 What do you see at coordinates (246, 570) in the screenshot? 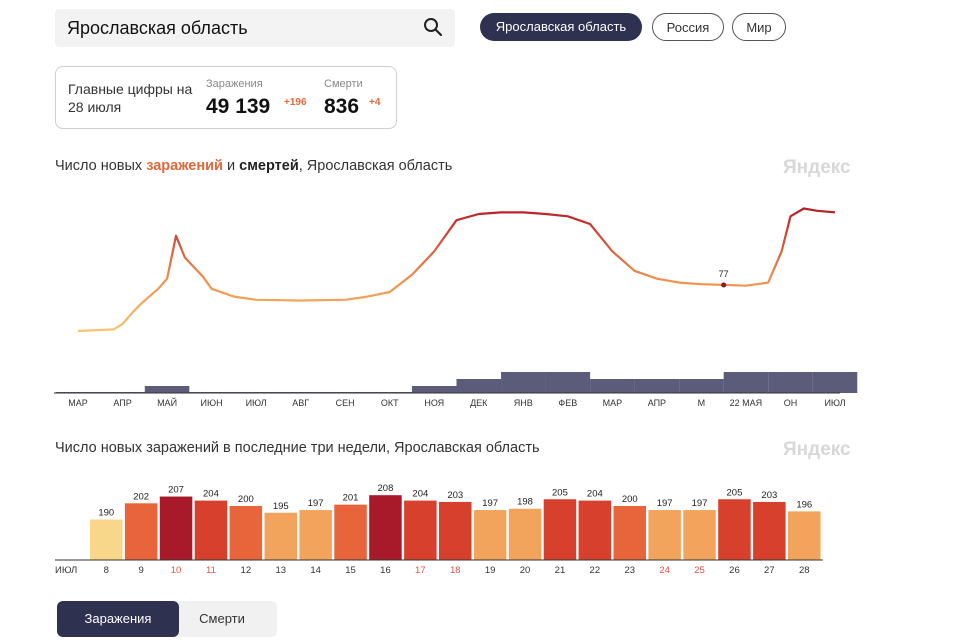
I see `category-label: 12` at bounding box center [246, 570].